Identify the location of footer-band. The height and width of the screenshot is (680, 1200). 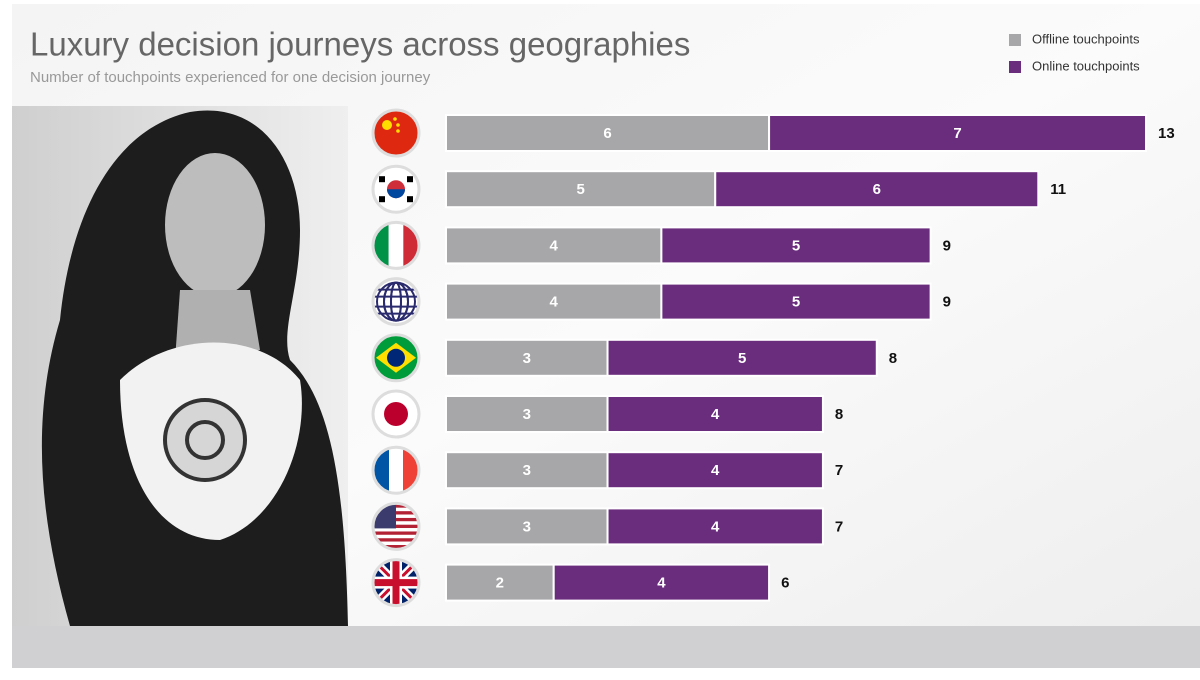
(606, 647).